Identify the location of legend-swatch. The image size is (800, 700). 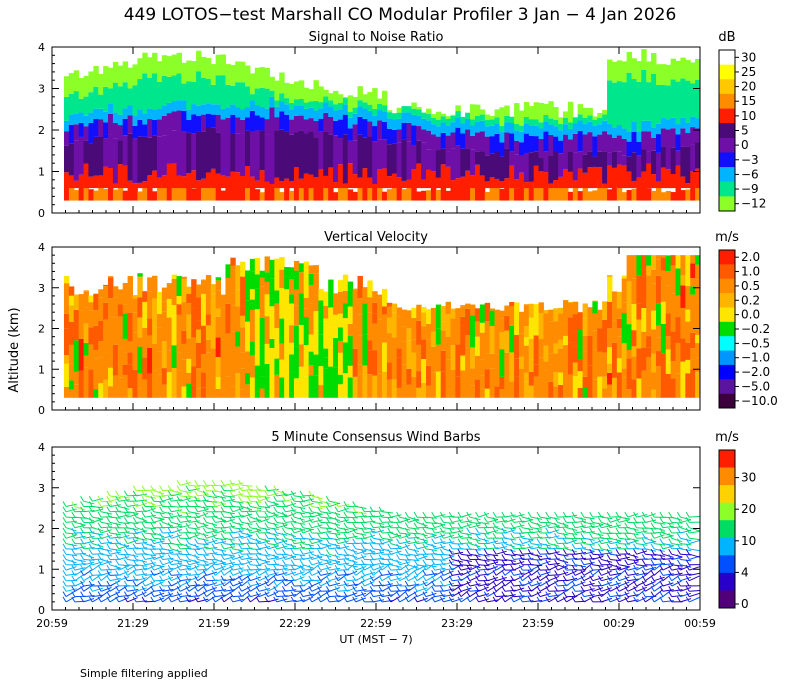
(727, 329).